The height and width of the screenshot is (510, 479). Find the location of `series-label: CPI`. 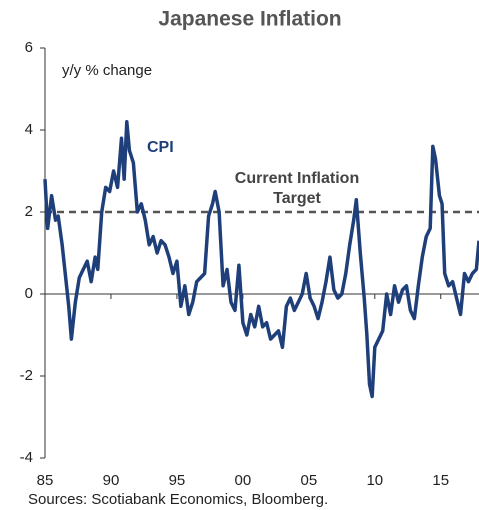

series-label: CPI is located at coordinates (160, 147).